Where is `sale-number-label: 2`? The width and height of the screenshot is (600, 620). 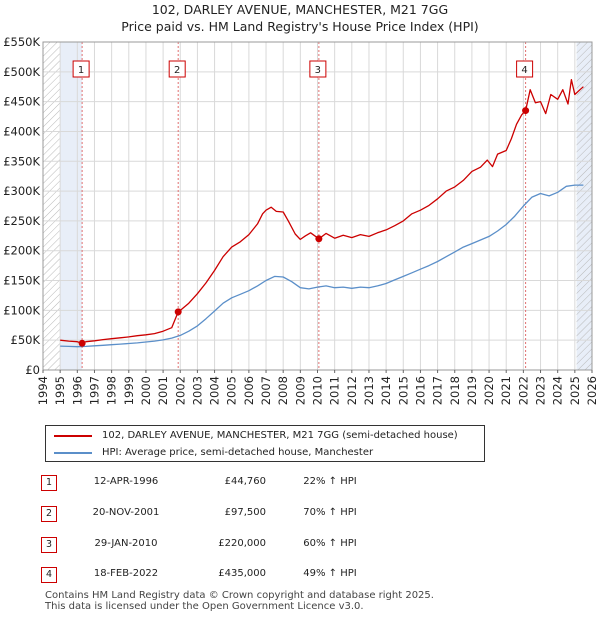
sale-number-label: 2 is located at coordinates (177, 70).